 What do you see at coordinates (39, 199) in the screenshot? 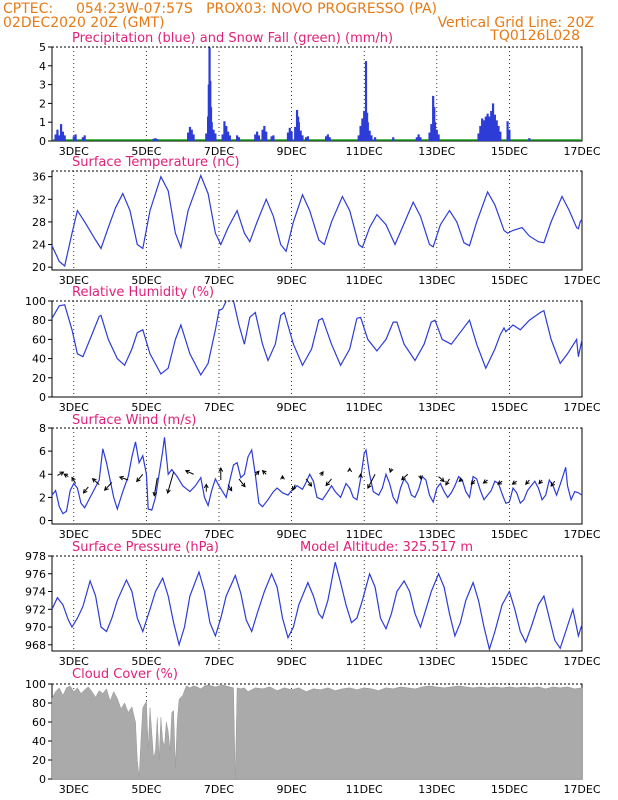
I see `temperature-y-tick-label: 32` at bounding box center [39, 199].